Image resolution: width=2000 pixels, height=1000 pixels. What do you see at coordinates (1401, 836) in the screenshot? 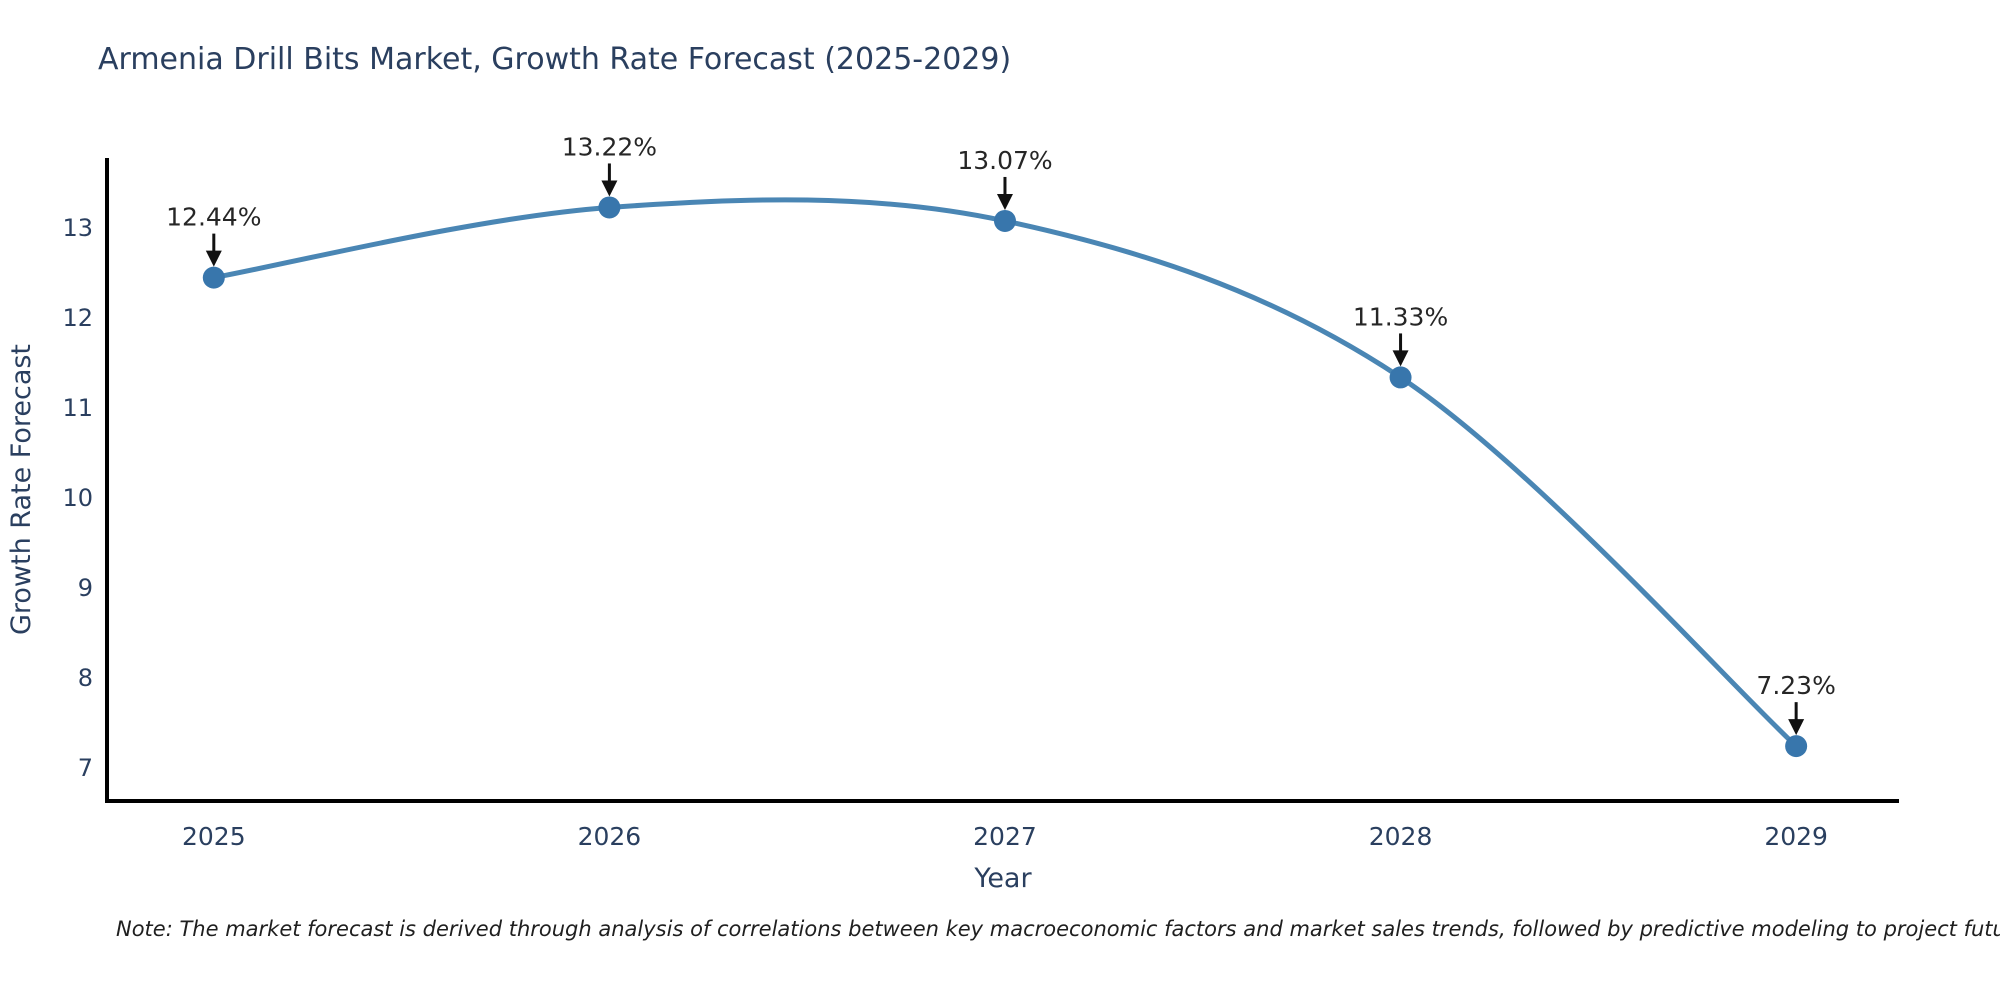
I see `x-tick-2028: 2028` at bounding box center [1401, 836].